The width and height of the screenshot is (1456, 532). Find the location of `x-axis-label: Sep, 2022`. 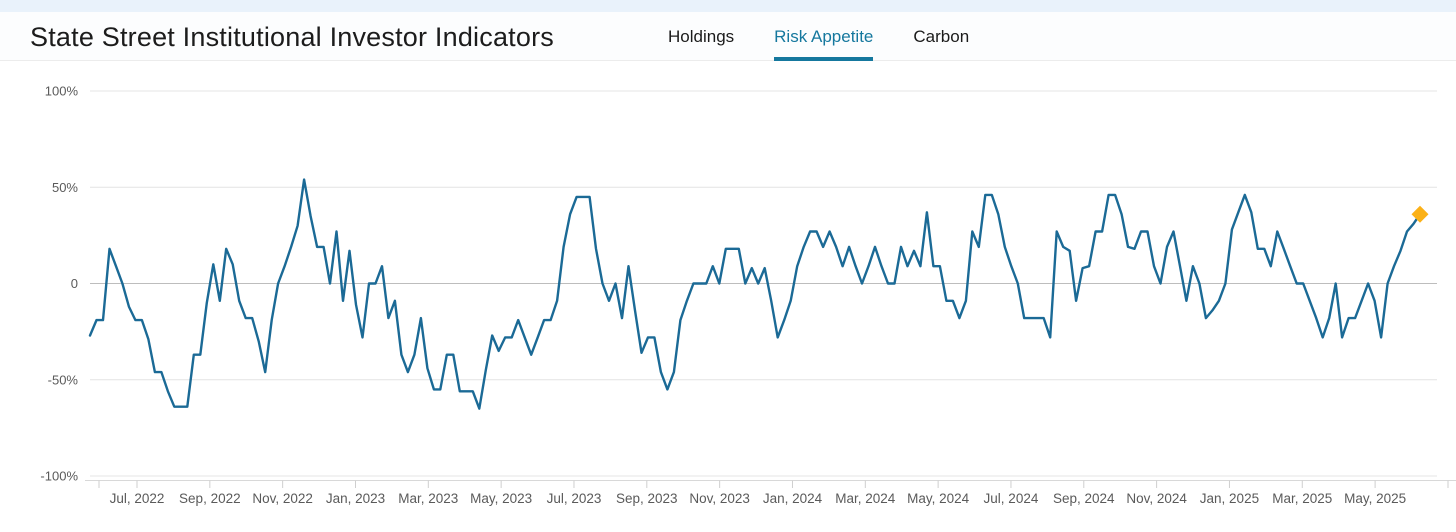

x-axis-label: Sep, 2022 is located at coordinates (210, 498).